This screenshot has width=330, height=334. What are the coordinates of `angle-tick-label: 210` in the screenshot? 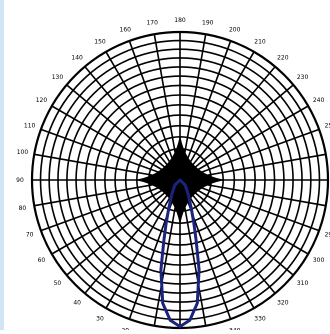 It's located at (260, 41).